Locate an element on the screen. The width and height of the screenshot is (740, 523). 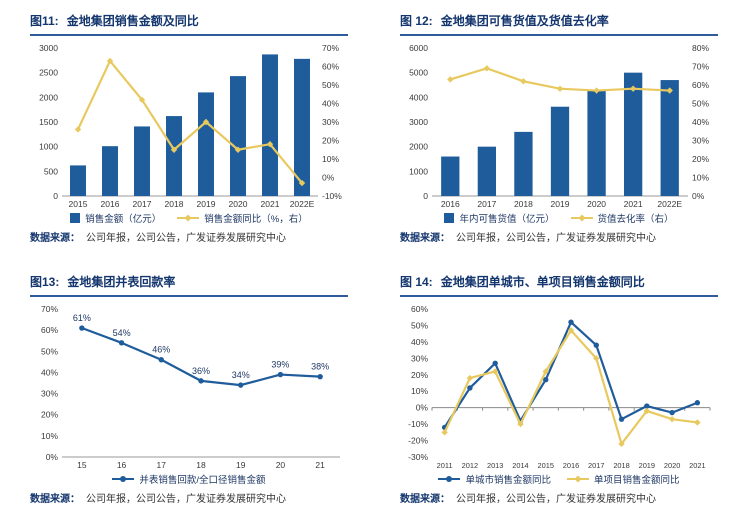
legend-item: 单城市销售金额同比 is located at coordinates (494, 479).